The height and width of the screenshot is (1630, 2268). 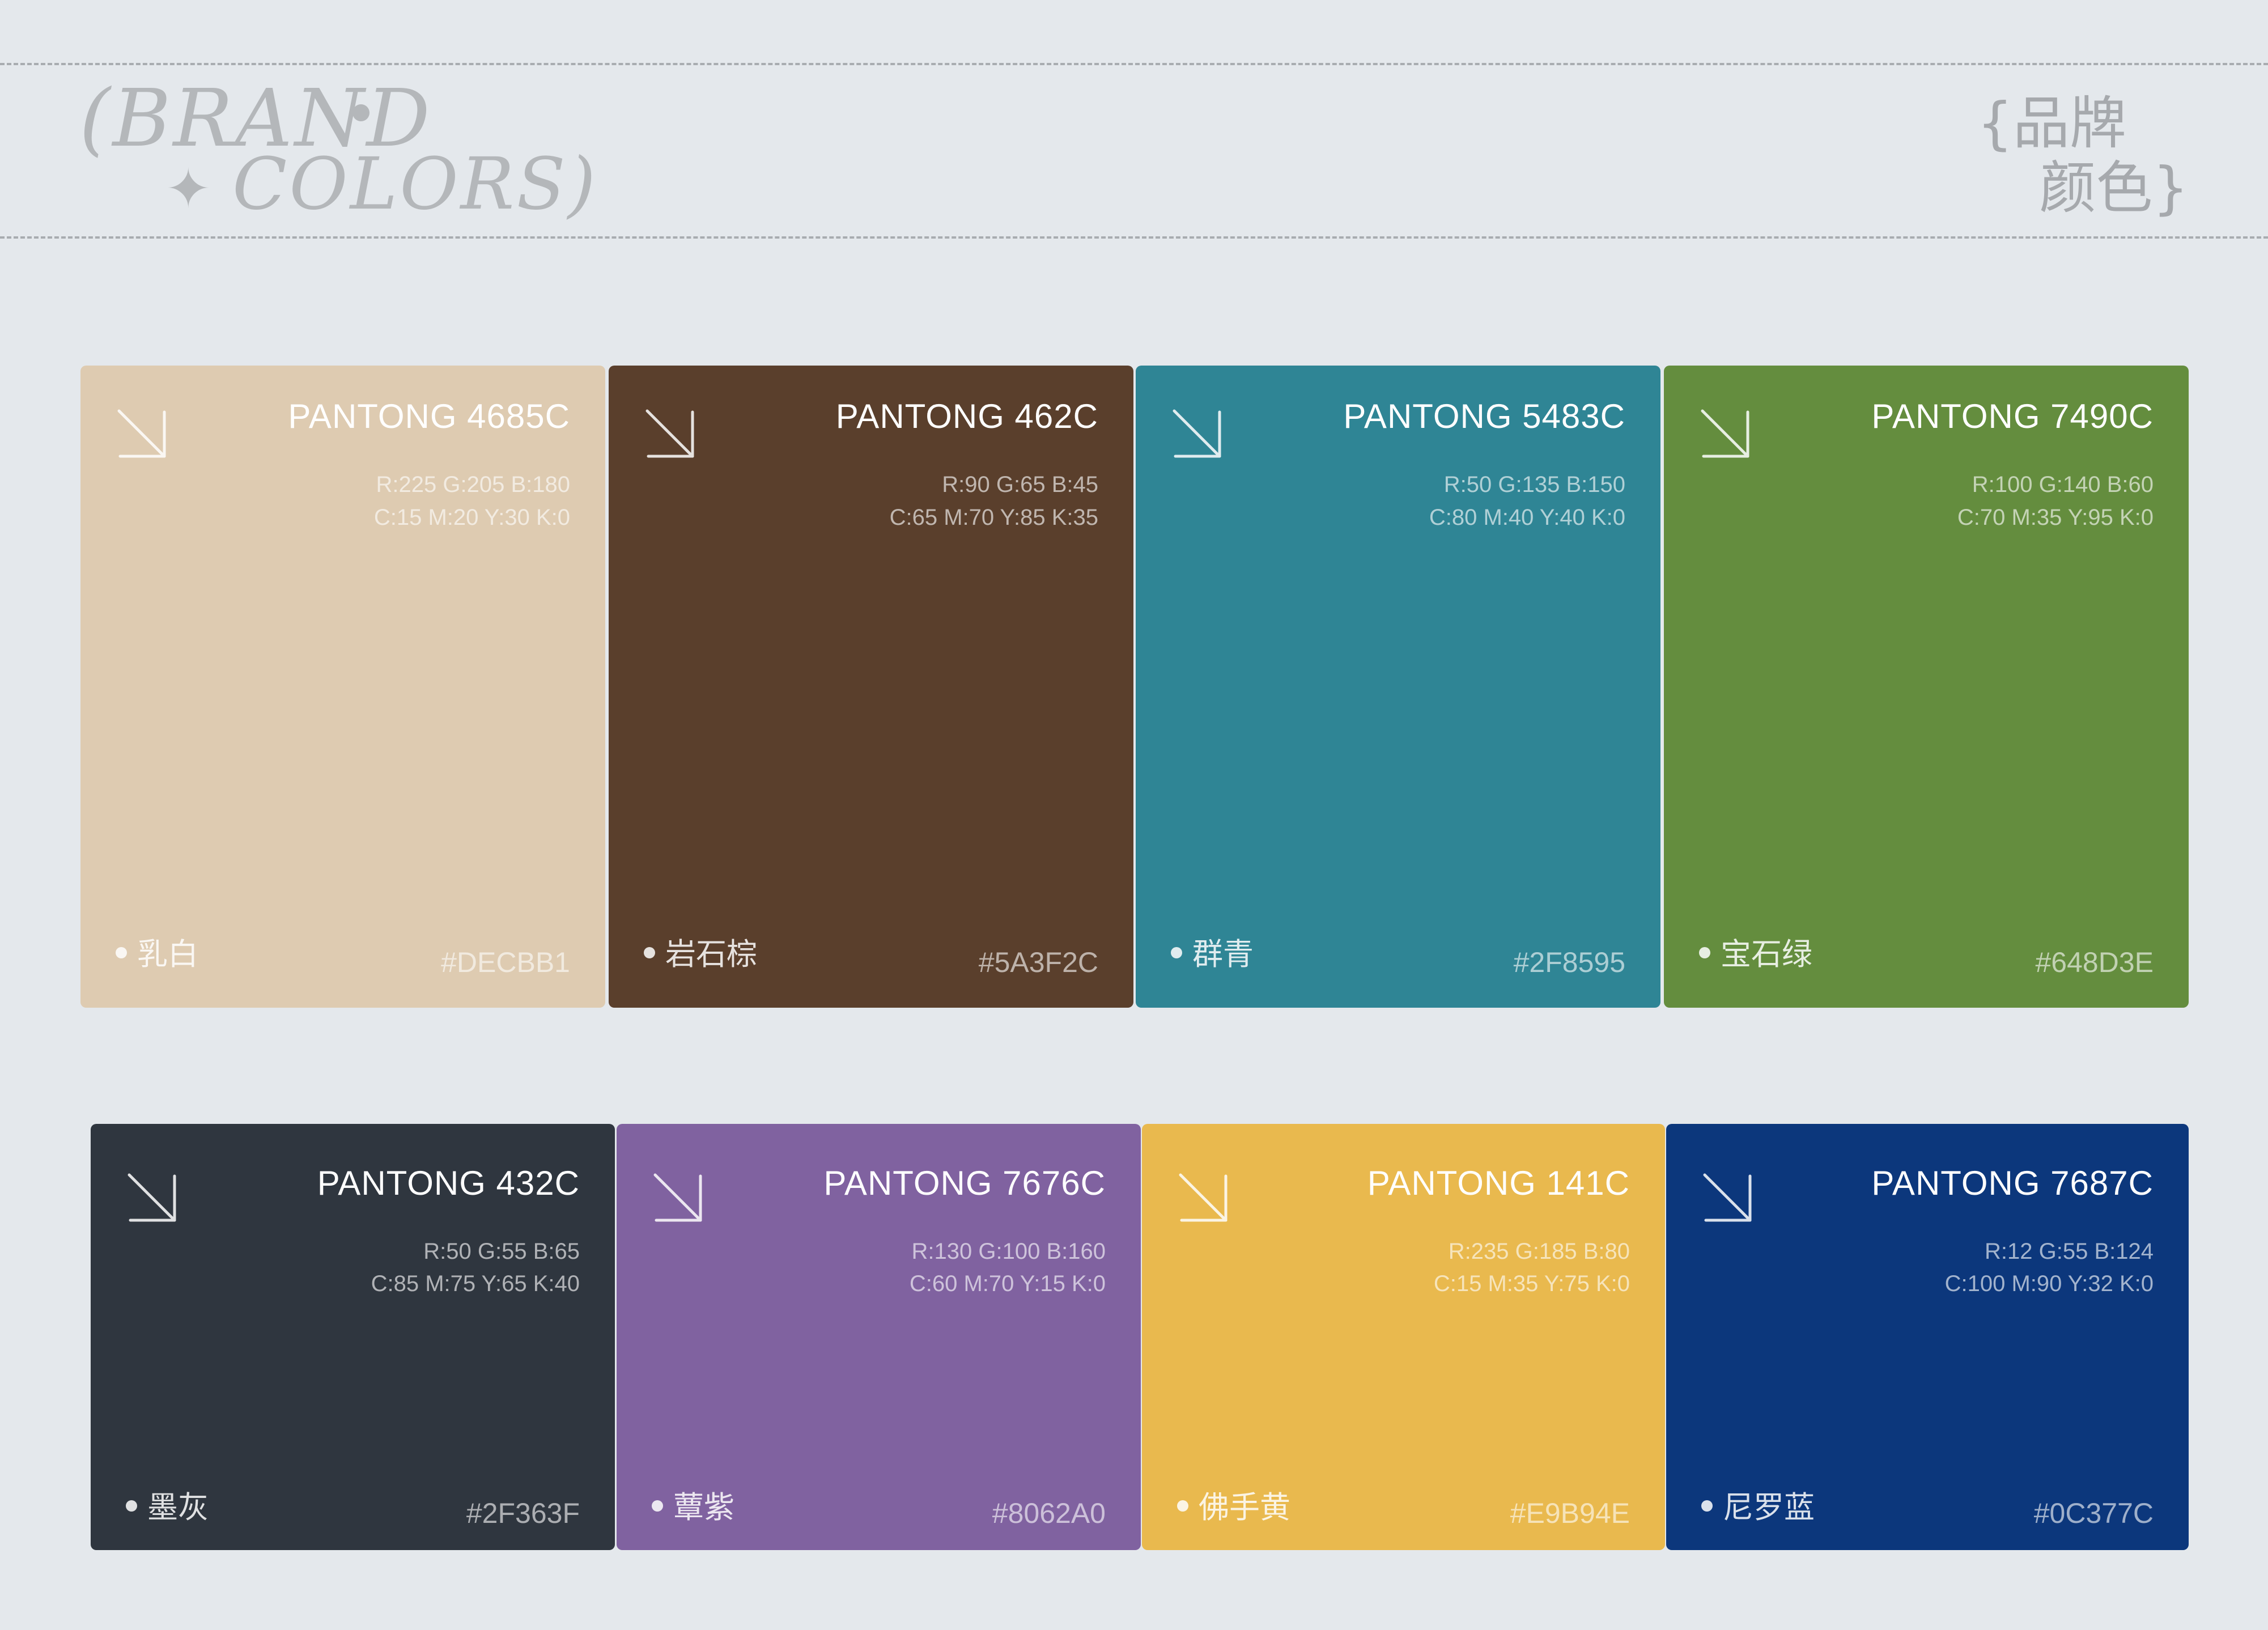 What do you see at coordinates (429, 416) in the screenshot?
I see `pantone-code: PANTONG 4685C` at bounding box center [429, 416].